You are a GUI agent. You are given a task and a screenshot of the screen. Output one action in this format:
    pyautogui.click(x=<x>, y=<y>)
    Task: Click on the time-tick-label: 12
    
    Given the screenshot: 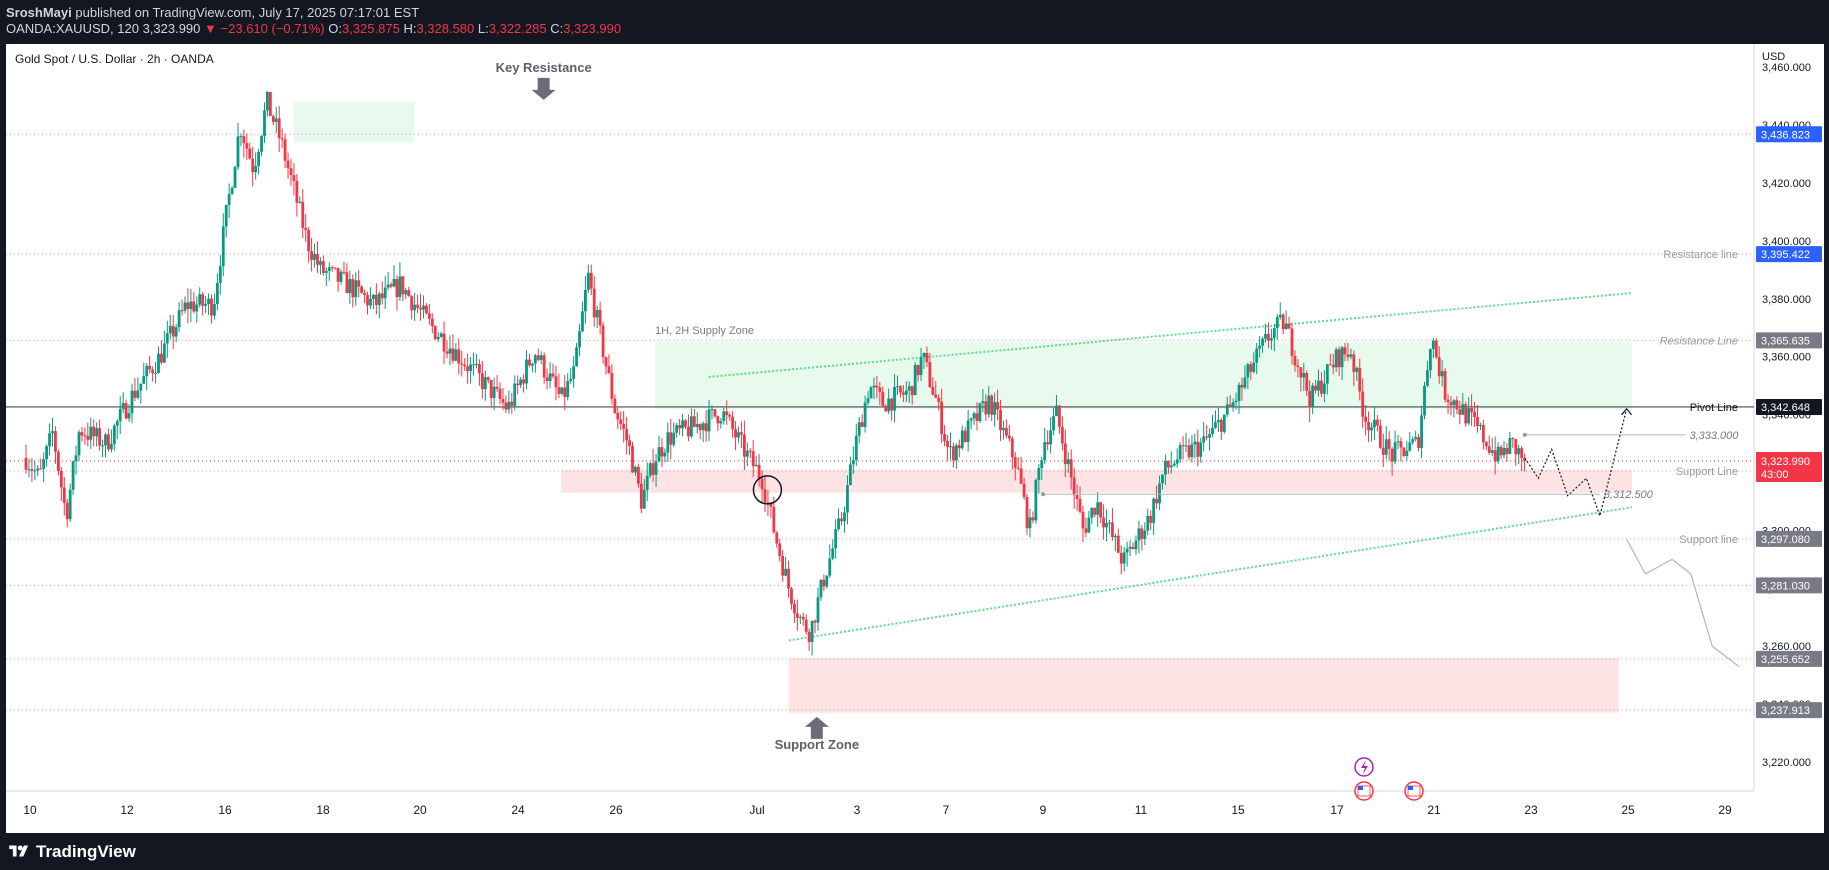 What is the action you would take?
    pyautogui.click(x=127, y=810)
    